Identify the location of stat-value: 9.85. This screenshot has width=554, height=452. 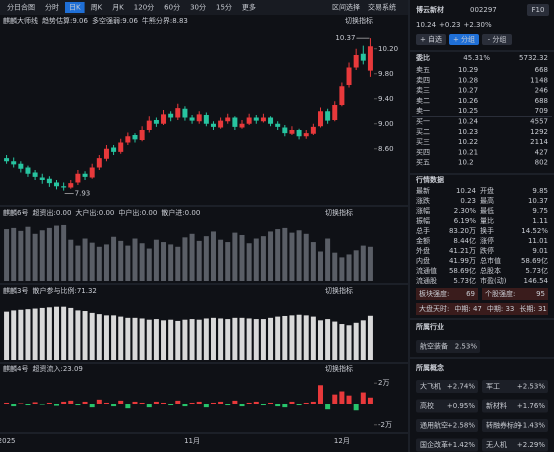
(540, 191).